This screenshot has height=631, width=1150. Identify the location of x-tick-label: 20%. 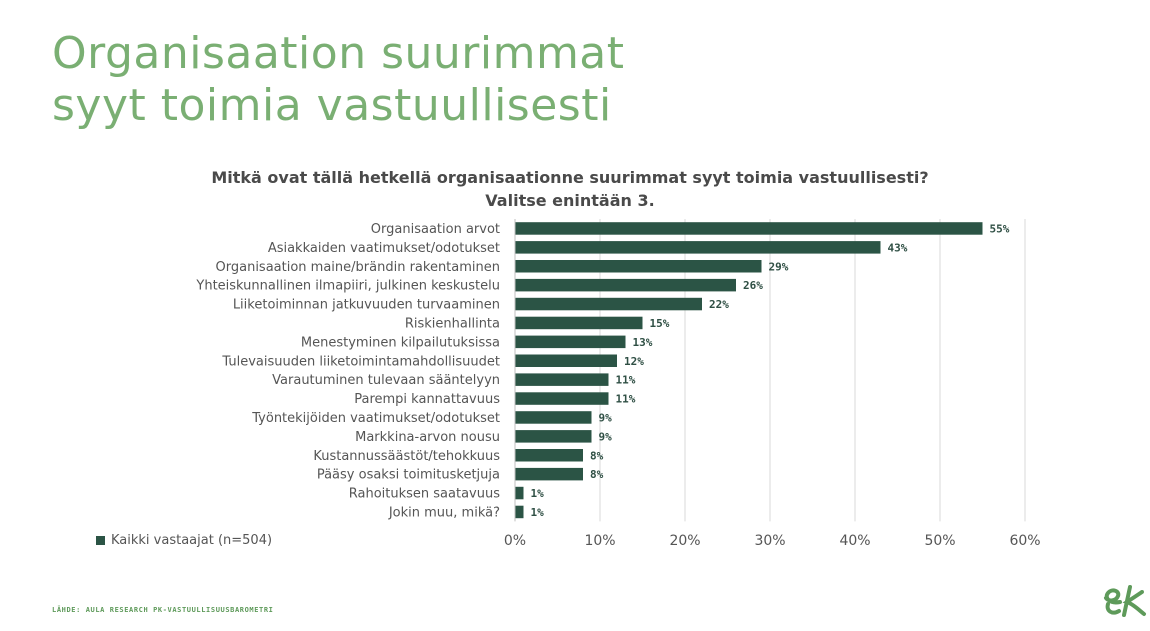
(684, 541).